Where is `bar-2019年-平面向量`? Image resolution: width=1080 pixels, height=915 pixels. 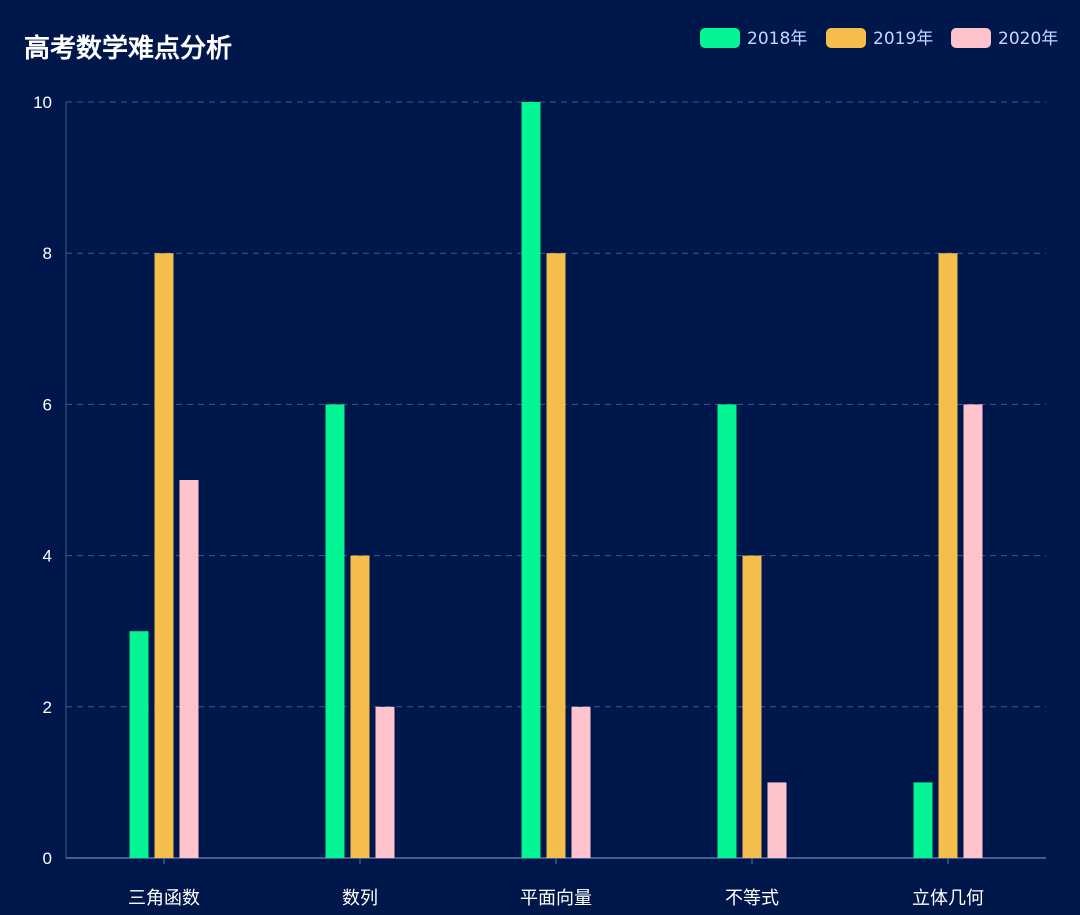 bar-2019年-平面向量 is located at coordinates (556, 555).